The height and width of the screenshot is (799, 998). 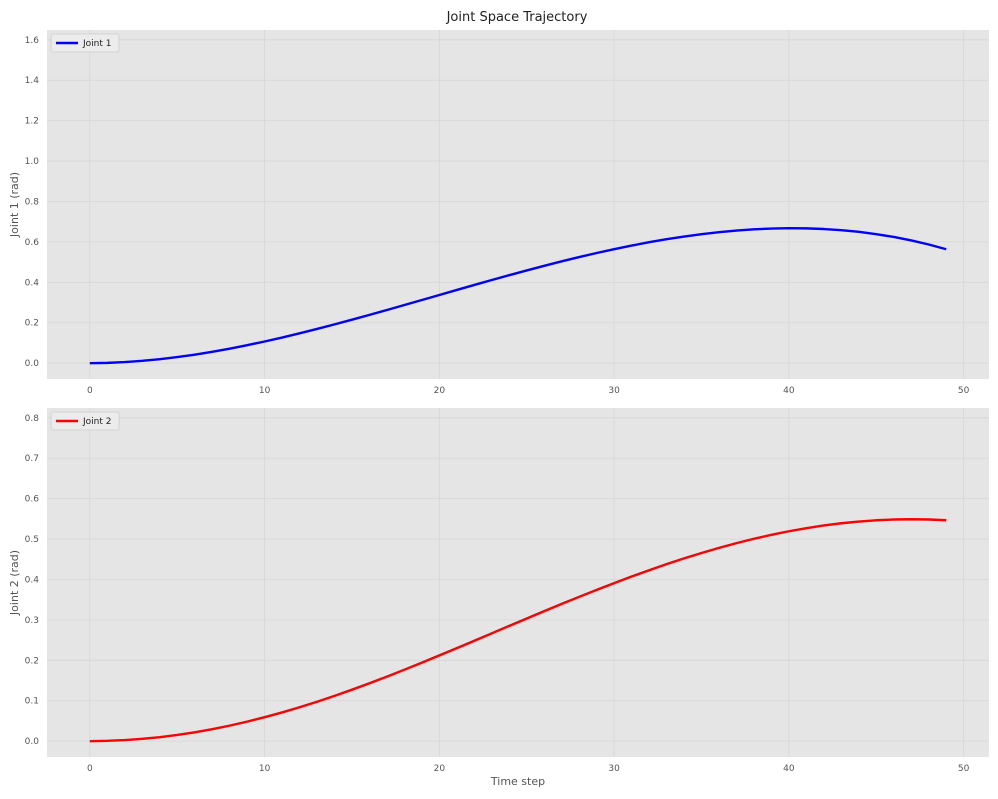 I want to click on x-axis-label: Time step, so click(x=517, y=781).